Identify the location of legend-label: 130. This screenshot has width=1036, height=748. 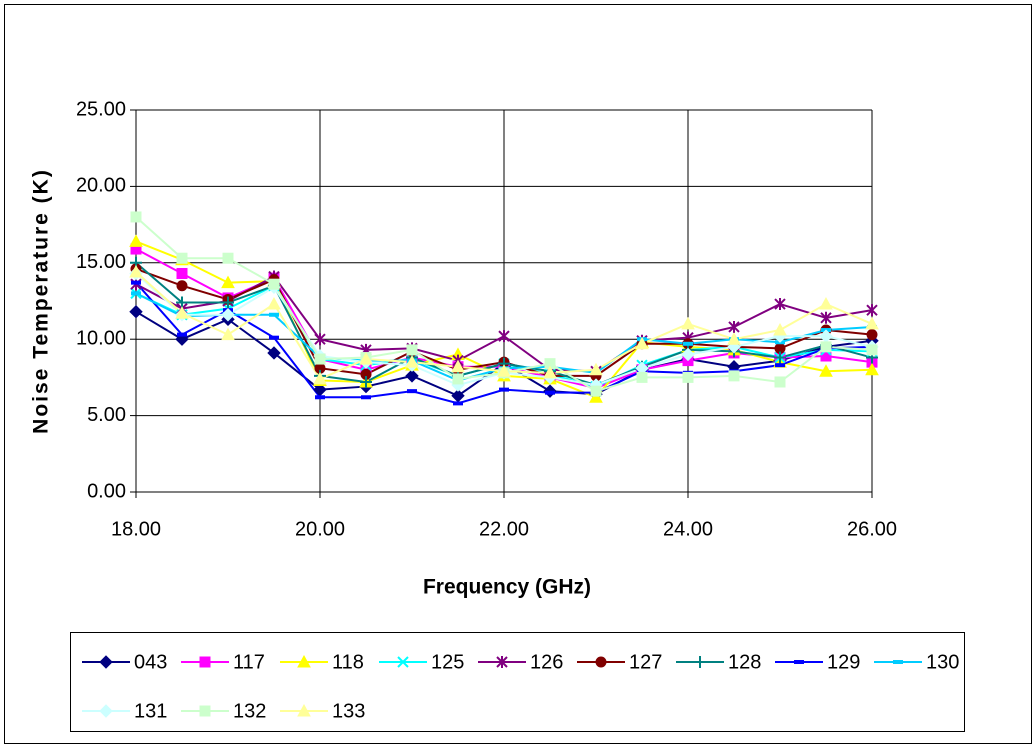
(942, 662).